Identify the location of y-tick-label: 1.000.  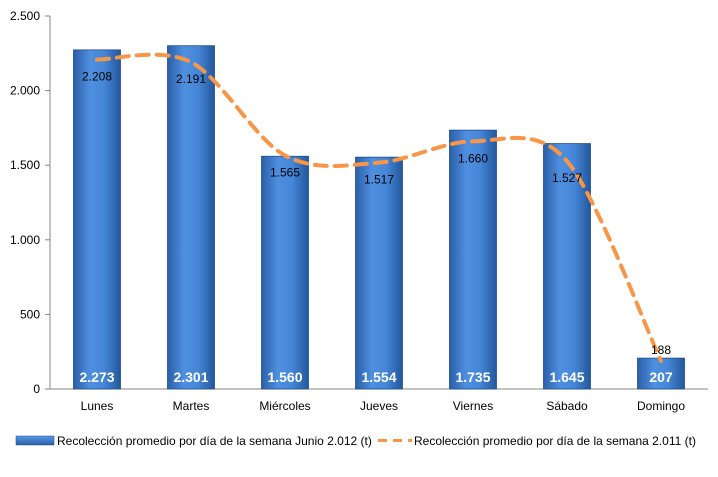
(25, 240).